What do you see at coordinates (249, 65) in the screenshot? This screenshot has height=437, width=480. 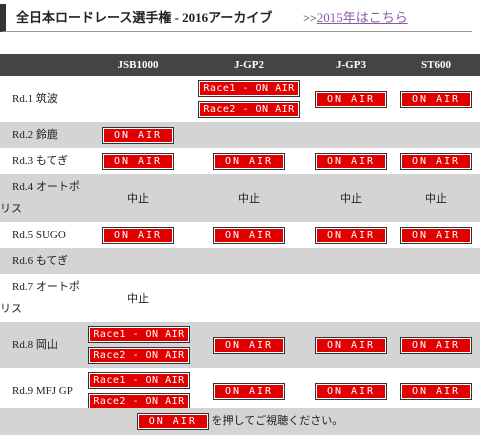 I see `column-header: J-GP2` at bounding box center [249, 65].